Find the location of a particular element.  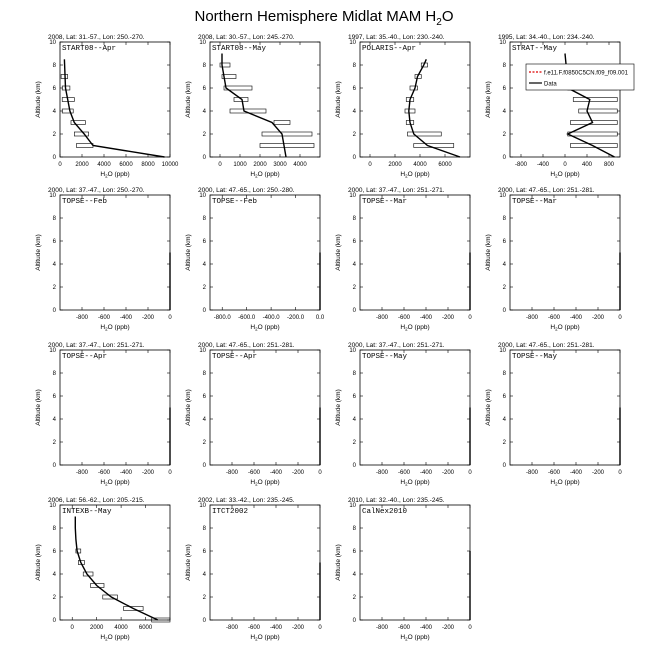

figure-title-end: O is located at coordinates (447, 16).